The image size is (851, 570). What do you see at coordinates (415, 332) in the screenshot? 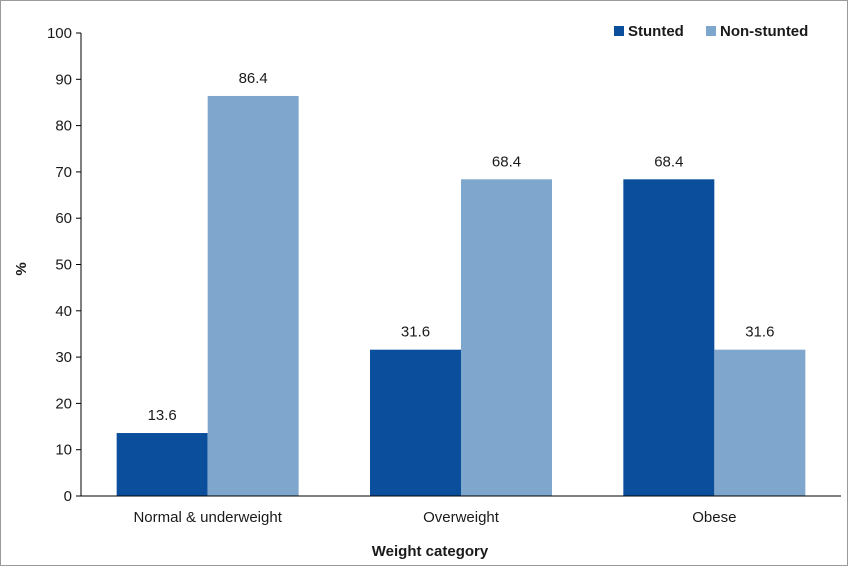
I see `value-label-stunted: 31.6` at bounding box center [415, 332].